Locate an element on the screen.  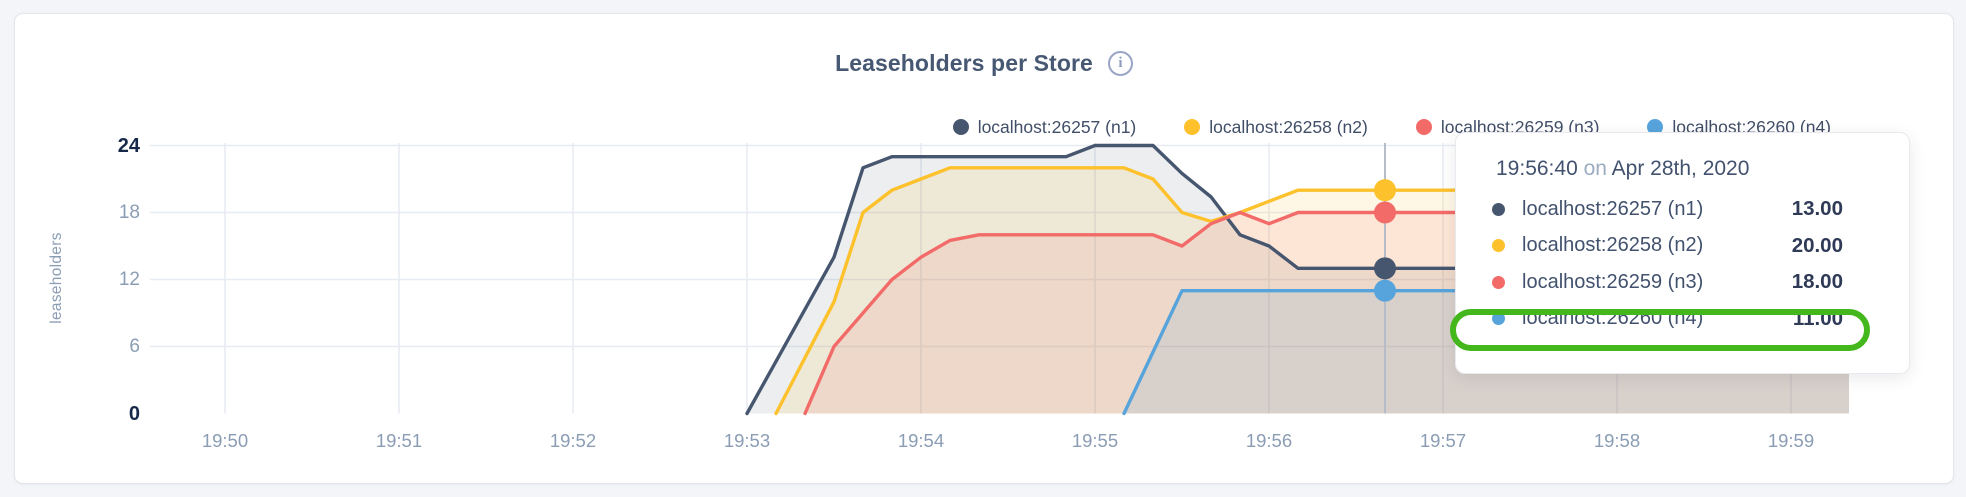
x-tick-label: 19:50 is located at coordinates (225, 440).